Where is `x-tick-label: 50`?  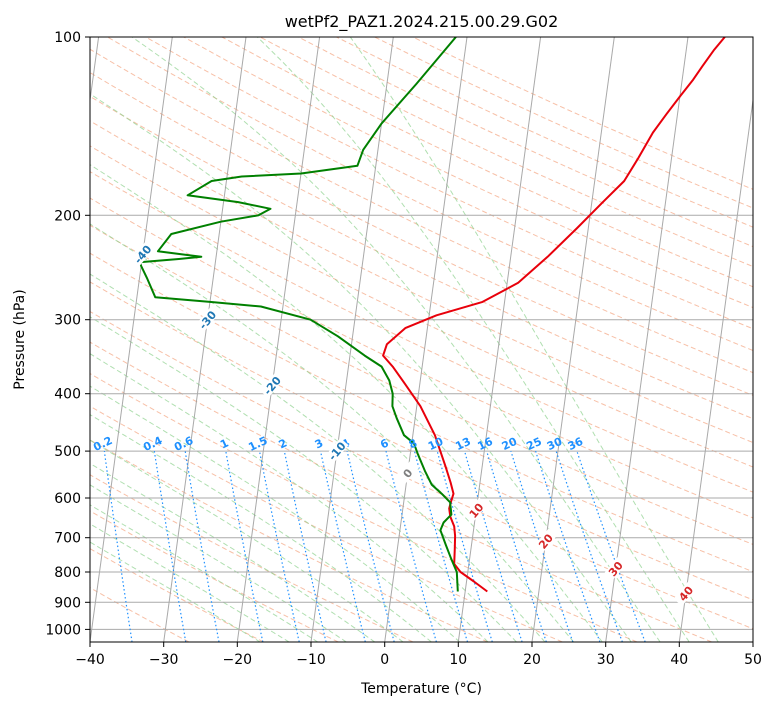 x-tick-label: 50 is located at coordinates (753, 660).